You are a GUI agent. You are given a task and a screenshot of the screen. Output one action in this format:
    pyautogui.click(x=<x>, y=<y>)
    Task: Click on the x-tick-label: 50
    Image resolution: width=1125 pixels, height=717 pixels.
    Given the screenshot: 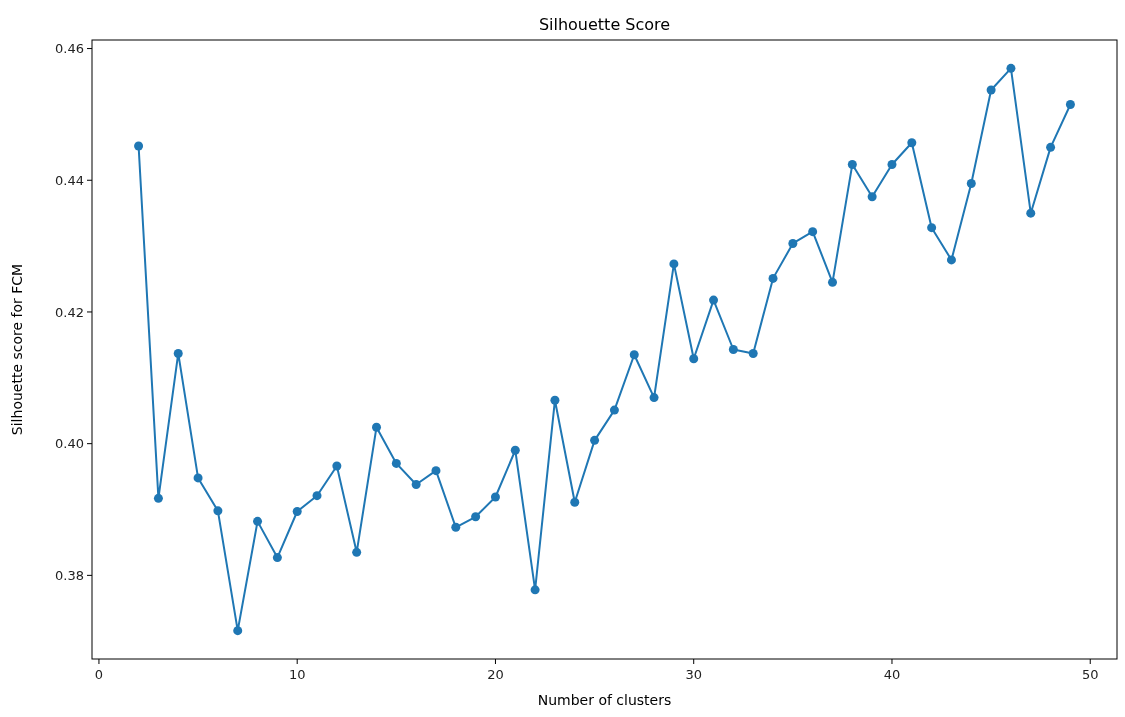 What is the action you would take?
    pyautogui.click(x=1090, y=674)
    